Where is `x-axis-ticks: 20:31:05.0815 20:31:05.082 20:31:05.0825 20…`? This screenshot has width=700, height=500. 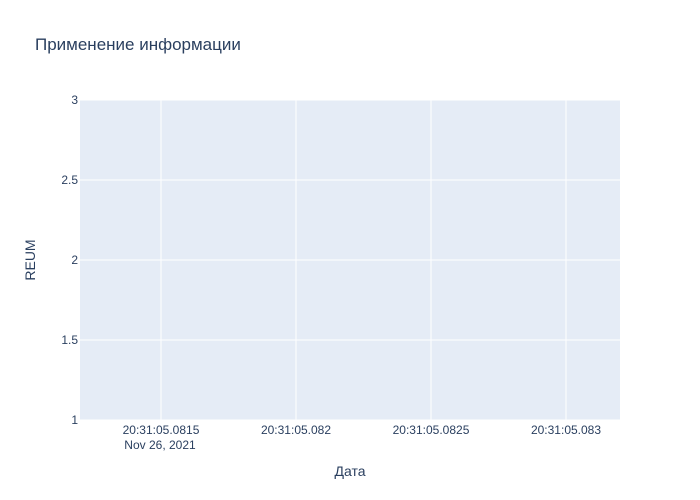 x-axis-ticks: 20:31:05.0815 20:31:05.082 20:31:05.0825 20… is located at coordinates (362, 430).